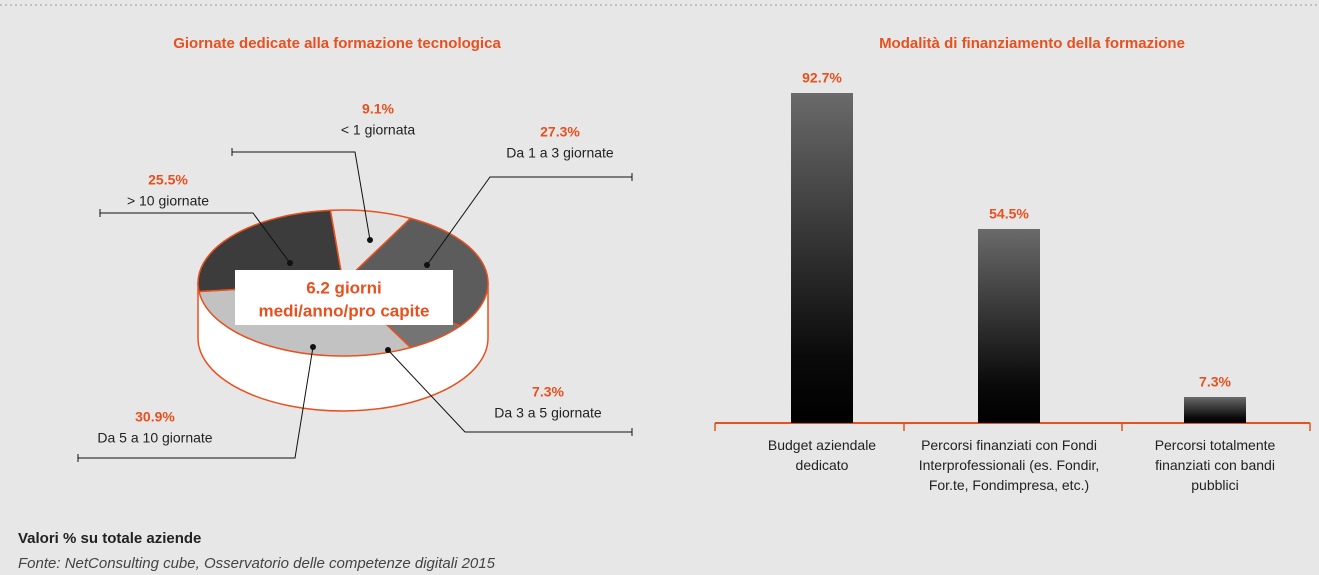 Image resolution: width=1319 pixels, height=575 pixels. Describe the element at coordinates (1009, 214) in the screenshot. I see `bar-value: 54.5%` at that location.